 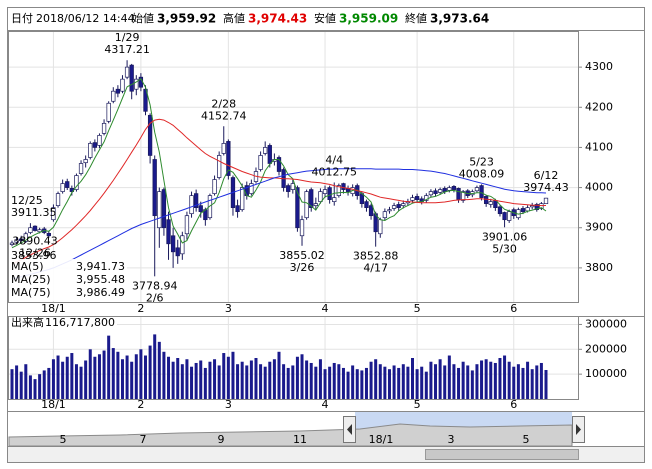 I want to click on annotation-value: 3974.43, so click(x=546, y=187).